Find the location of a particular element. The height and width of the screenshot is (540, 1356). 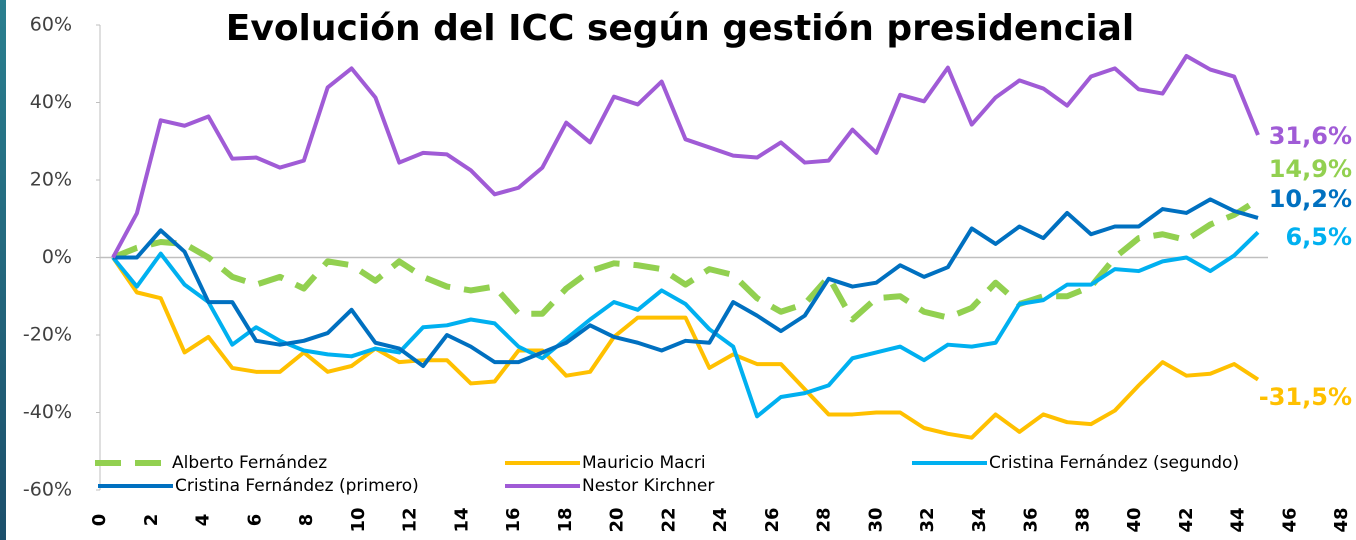

x-tick-label: 14 is located at coordinates (461, 519).